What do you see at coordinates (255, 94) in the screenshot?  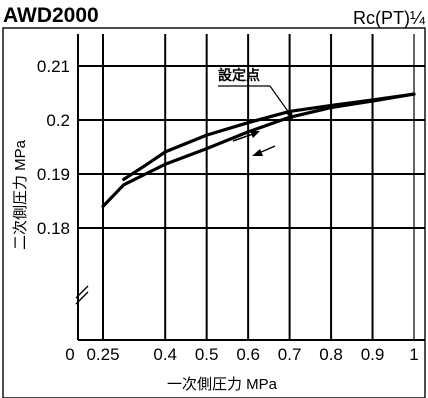 I see `set-point-annotation: 設定点` at bounding box center [255, 94].